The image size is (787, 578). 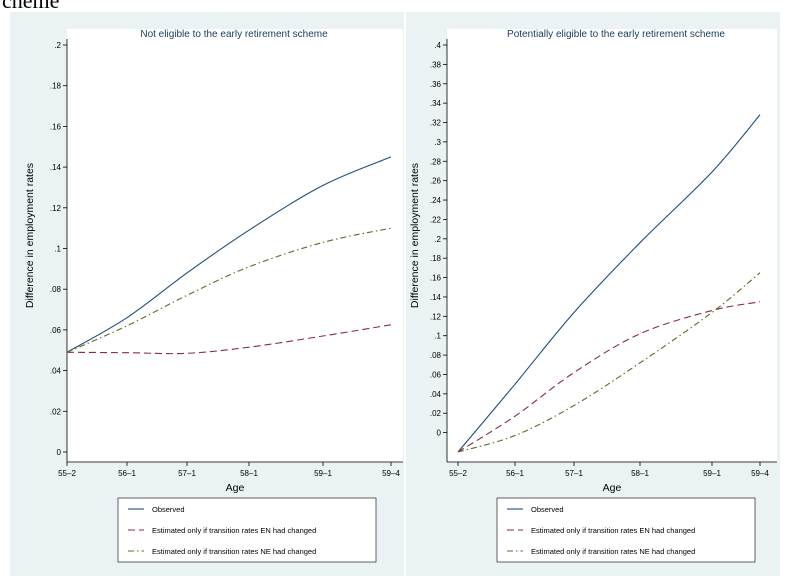 What do you see at coordinates (436, 103) in the screenshot?
I see `y-tick-label: .34` at bounding box center [436, 103].